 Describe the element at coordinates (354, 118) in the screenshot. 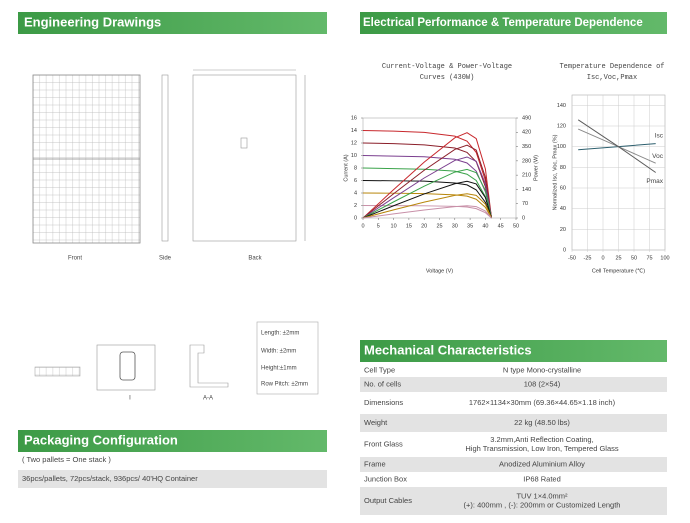

I see `y-tick-label: 16` at that location.